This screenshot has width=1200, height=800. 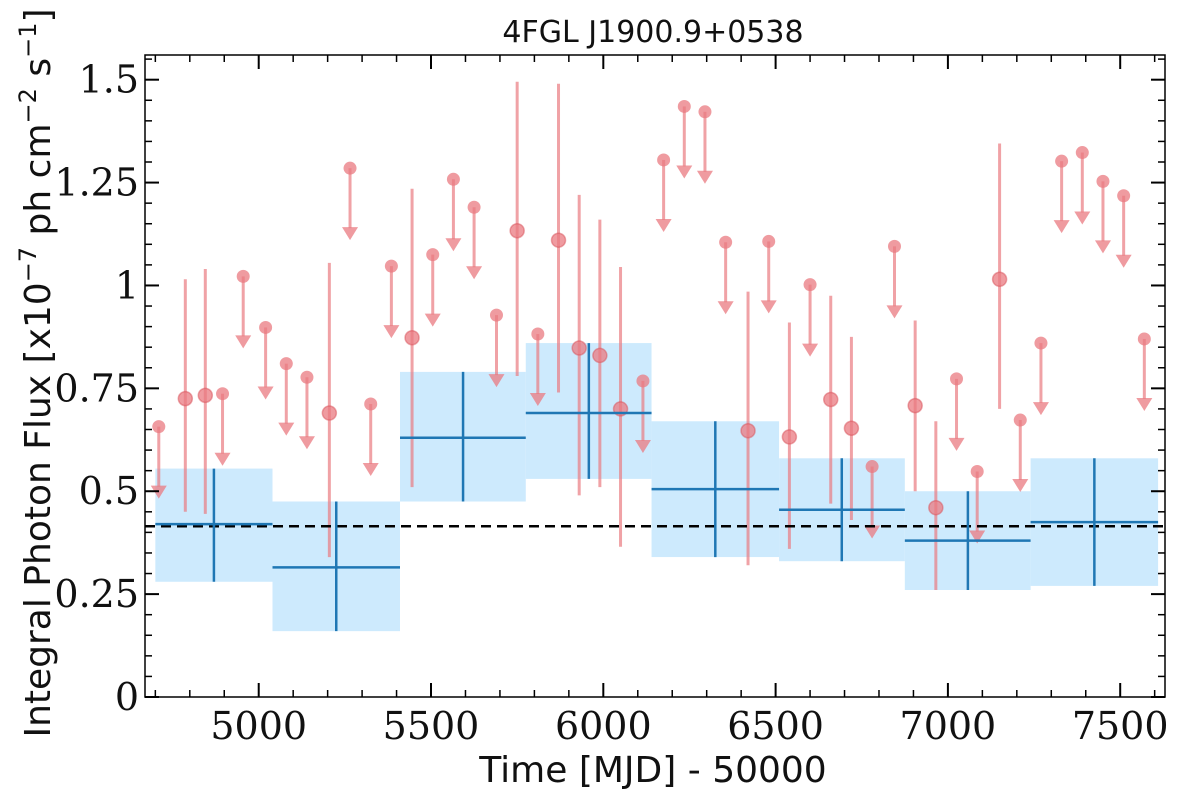 I want to click on y-axis-label-exp2: −2, so click(x=28, y=105).